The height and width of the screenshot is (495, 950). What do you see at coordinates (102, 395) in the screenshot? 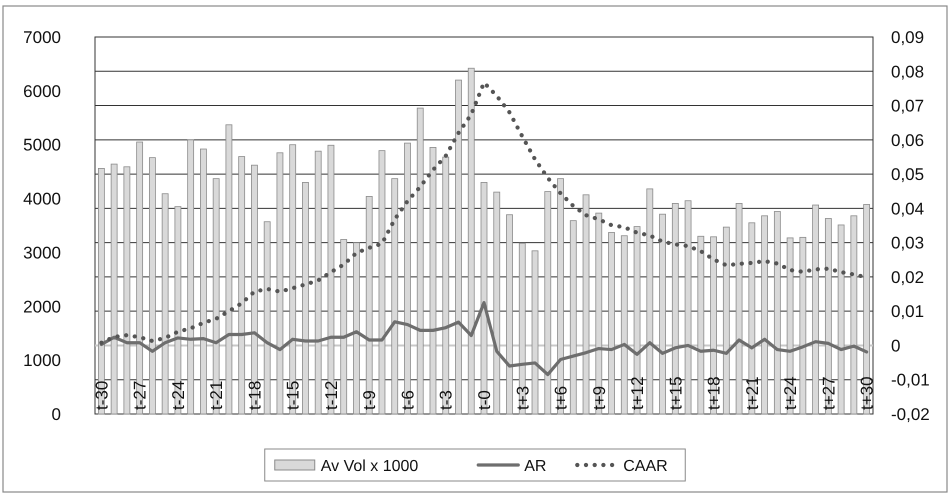
I see `x-tick-label: t-30` at bounding box center [102, 395].